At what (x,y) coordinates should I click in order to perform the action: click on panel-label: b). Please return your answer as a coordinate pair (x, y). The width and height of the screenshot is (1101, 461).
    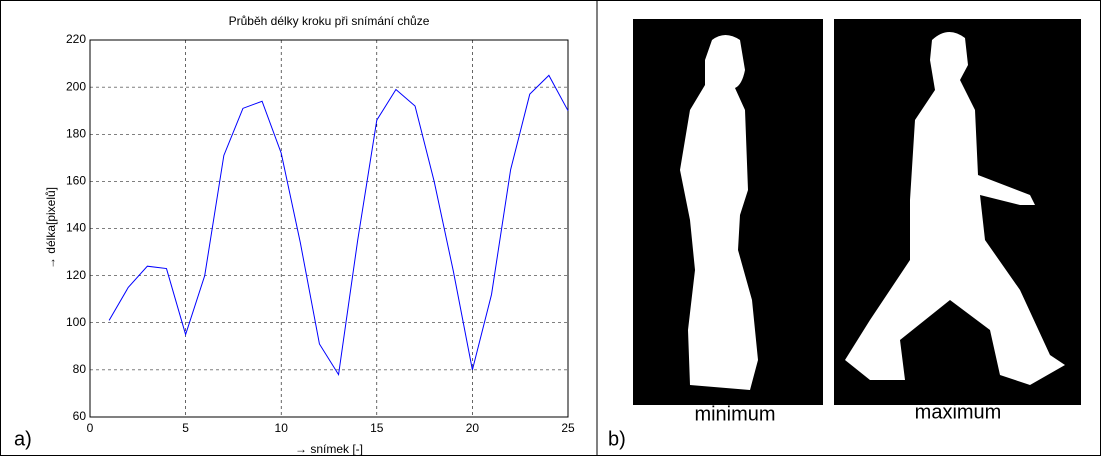
    Looking at the image, I should click on (617, 439).